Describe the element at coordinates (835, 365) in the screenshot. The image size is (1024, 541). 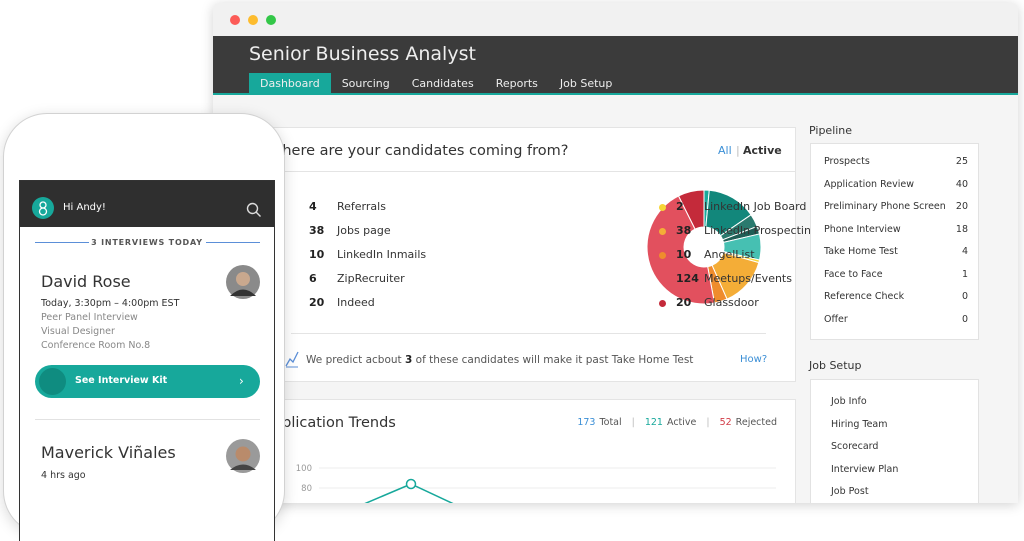
I see `section-title: Job Setup` at that location.